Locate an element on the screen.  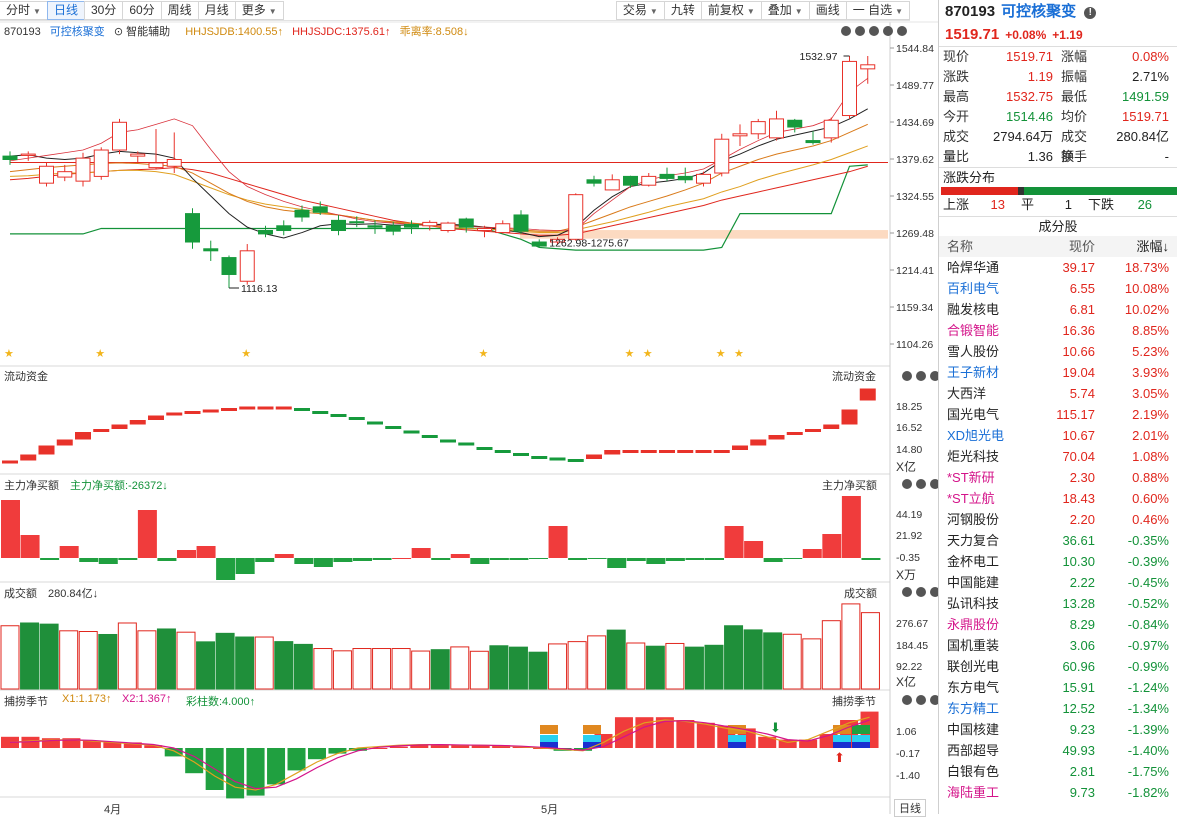
stock-name: 永鼎股份 is located at coordinates (973, 624).